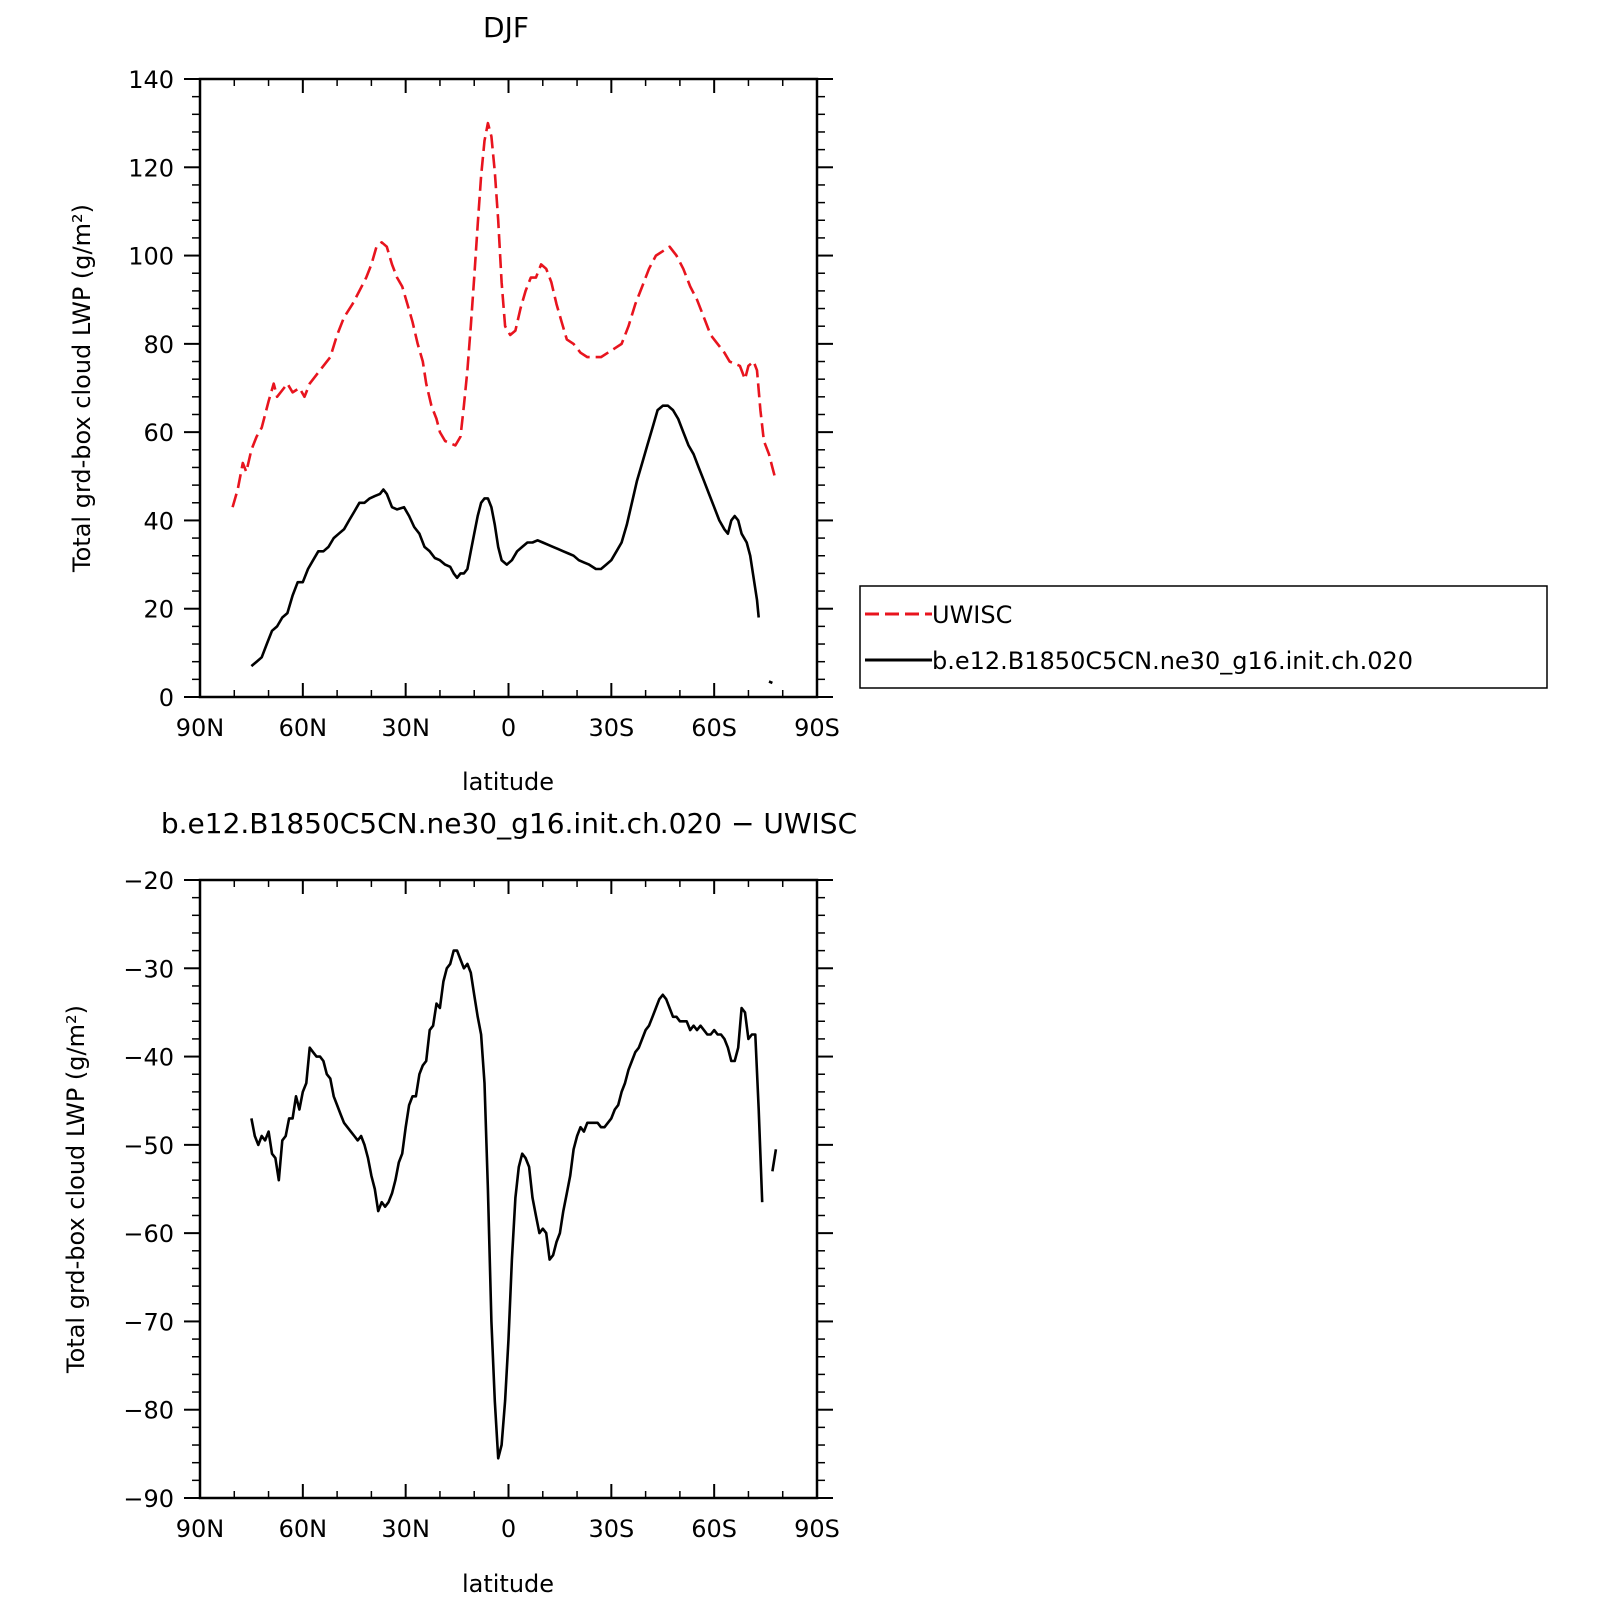  I want to click on legend-item-uwisc: UWISC, so click(938, 615).